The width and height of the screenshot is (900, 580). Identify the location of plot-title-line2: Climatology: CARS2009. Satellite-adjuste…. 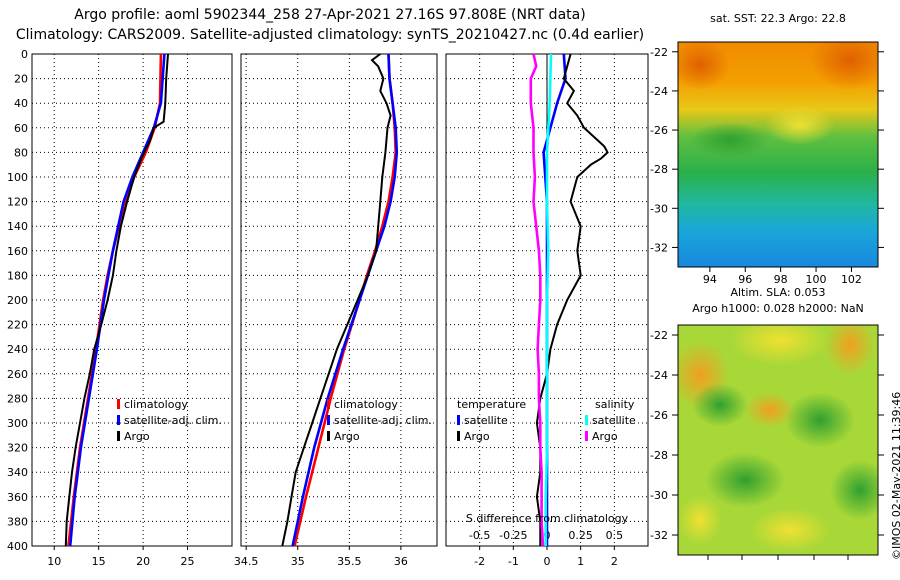
(330, 35).